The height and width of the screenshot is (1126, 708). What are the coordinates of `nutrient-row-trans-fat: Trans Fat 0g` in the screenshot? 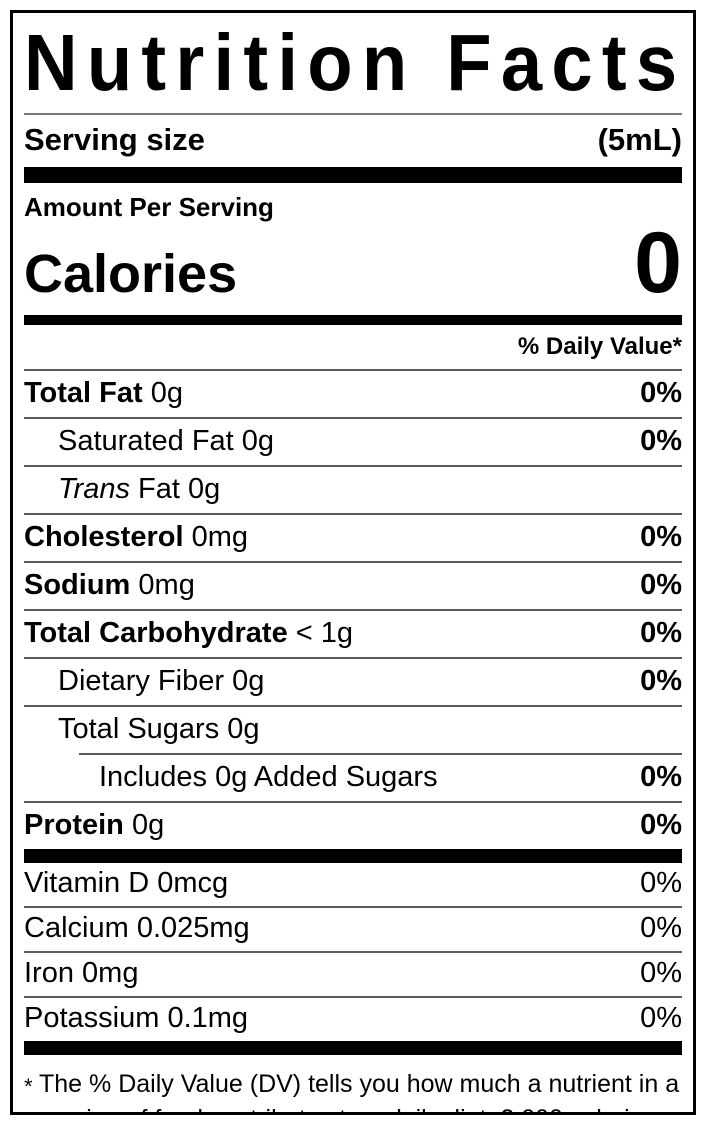 It's located at (353, 491).